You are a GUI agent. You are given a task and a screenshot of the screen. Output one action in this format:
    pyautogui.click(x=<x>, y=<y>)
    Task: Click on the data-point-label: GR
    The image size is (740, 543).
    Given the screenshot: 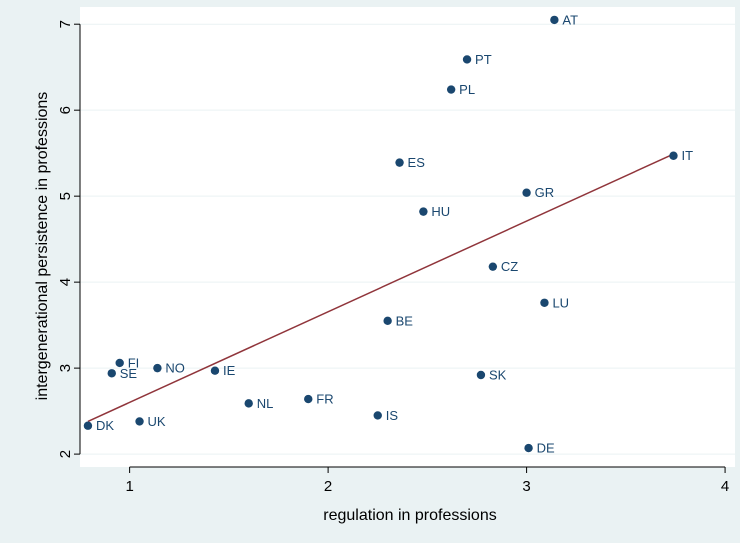 What is the action you would take?
    pyautogui.click(x=545, y=192)
    